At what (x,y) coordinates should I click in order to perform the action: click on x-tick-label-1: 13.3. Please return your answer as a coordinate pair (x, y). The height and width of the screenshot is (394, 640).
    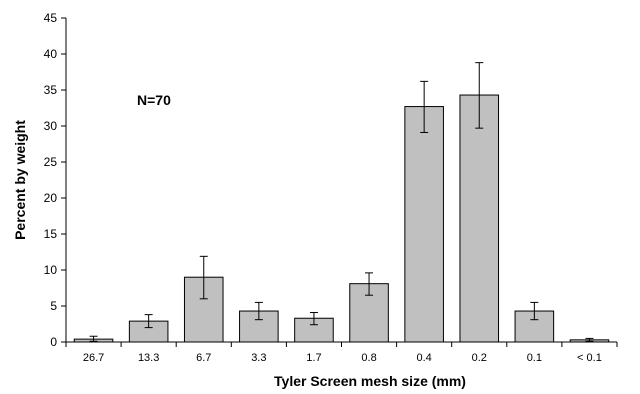
    Looking at the image, I should click on (148, 358).